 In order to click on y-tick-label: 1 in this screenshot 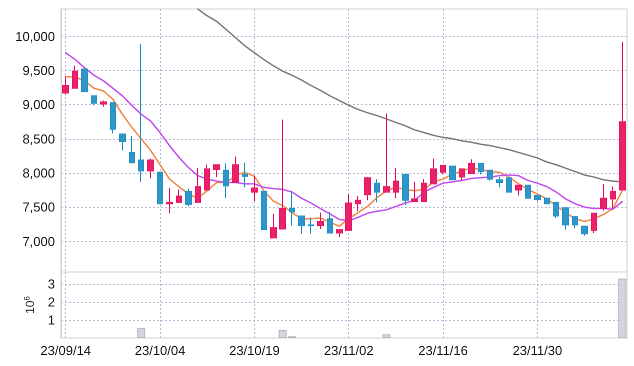, I will do `click(51, 320)`.